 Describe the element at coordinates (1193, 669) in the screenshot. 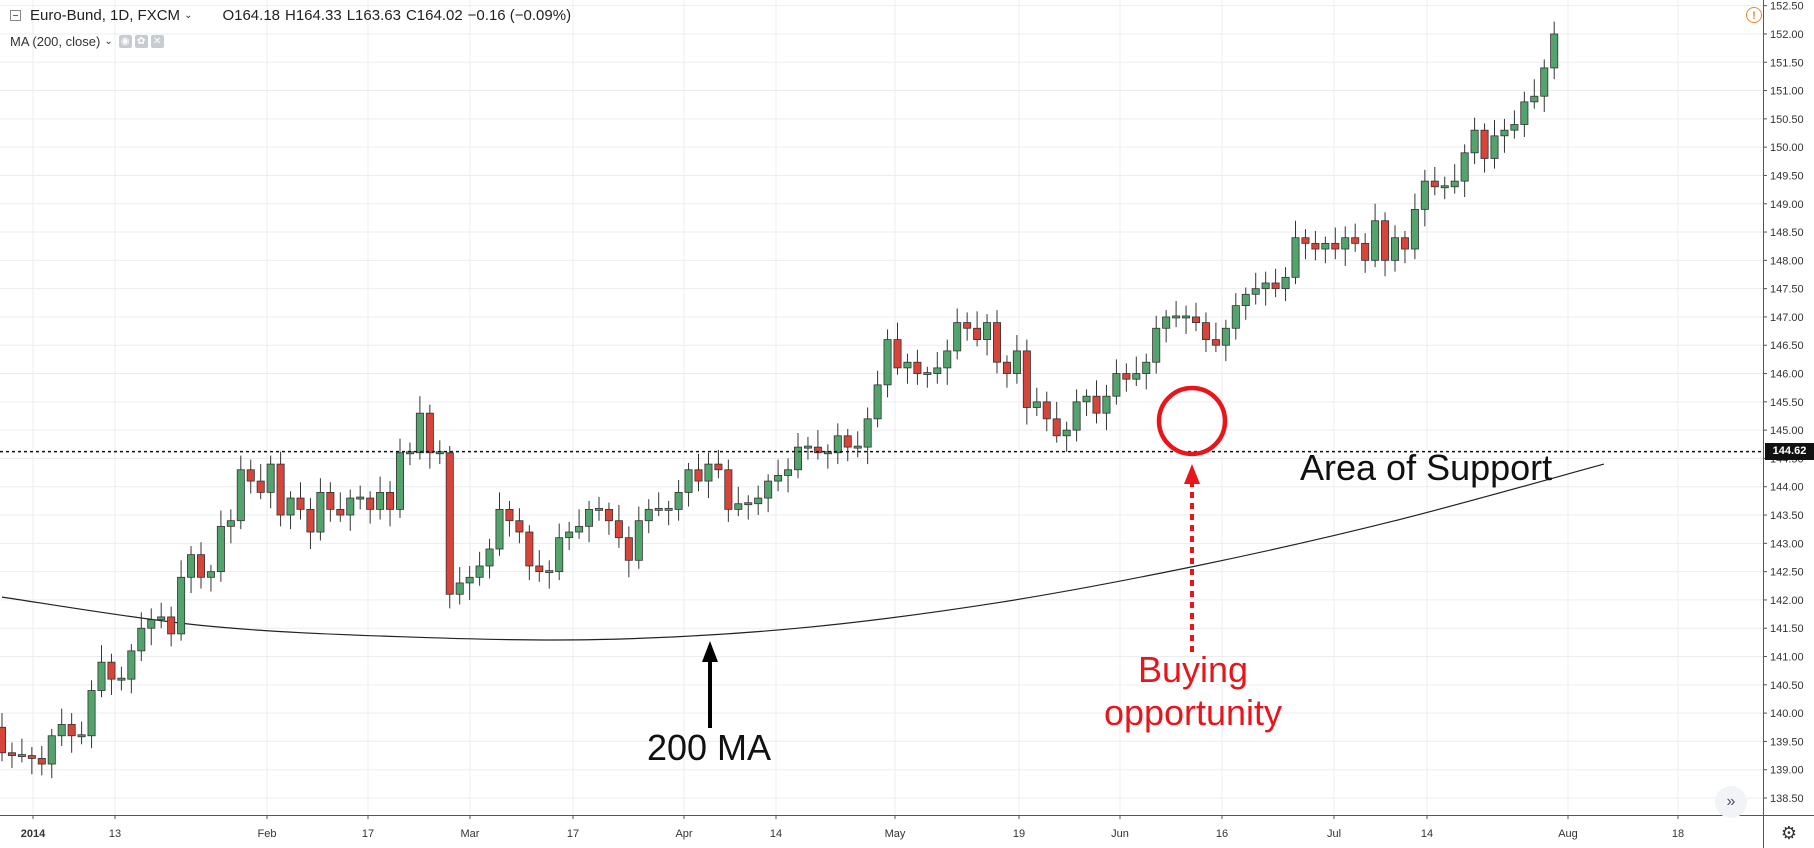

I see `buying-label-line1: Buying` at that location.